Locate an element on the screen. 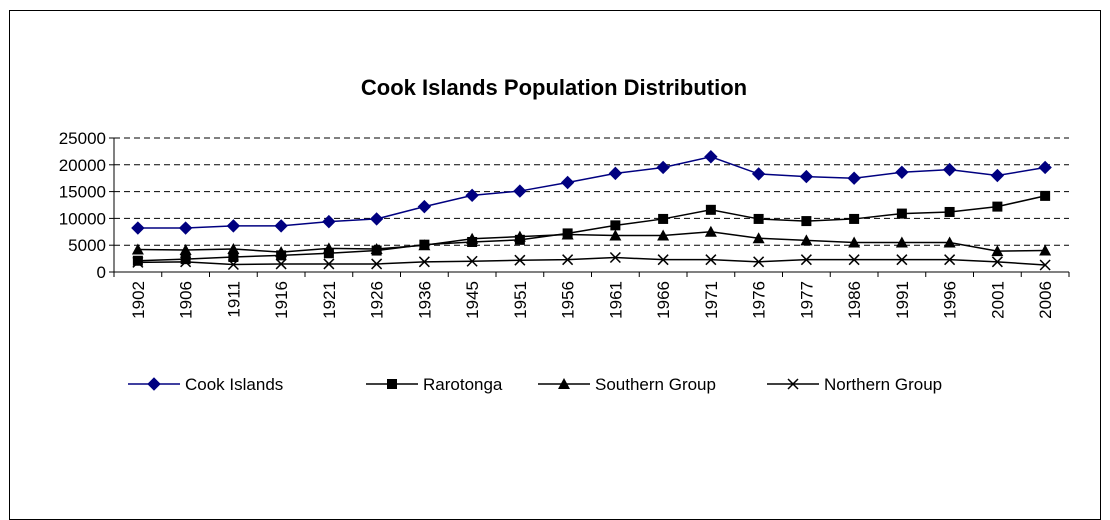 Image resolution: width=1110 pixels, height=520 pixels. y-tick-label: 15000 is located at coordinates (82, 192).